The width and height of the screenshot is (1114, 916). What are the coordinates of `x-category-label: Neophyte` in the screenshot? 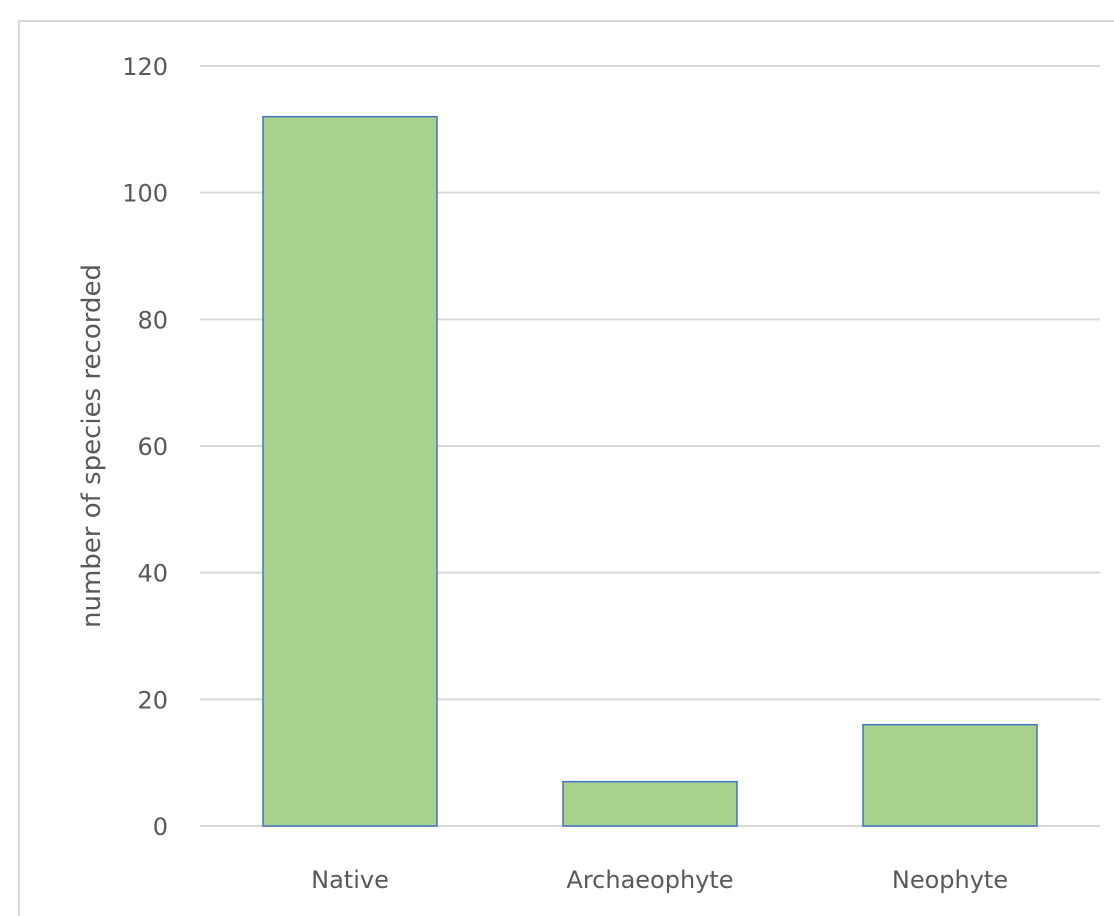 It's located at (950, 880).